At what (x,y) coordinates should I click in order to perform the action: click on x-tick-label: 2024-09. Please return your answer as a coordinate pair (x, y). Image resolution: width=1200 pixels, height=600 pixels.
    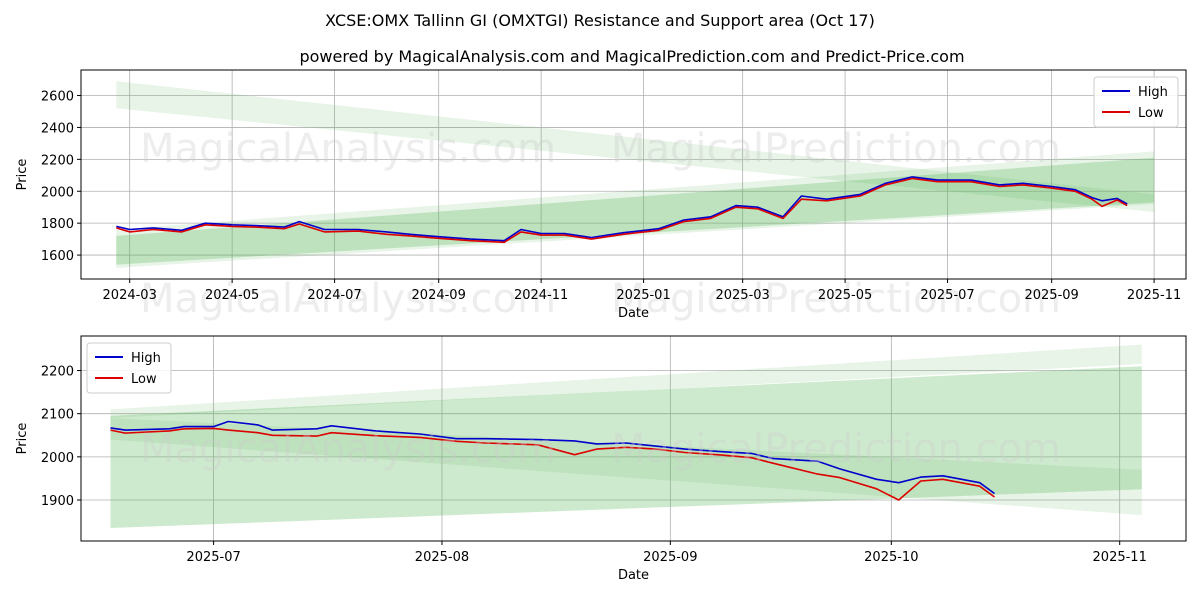
    Looking at the image, I should click on (439, 295).